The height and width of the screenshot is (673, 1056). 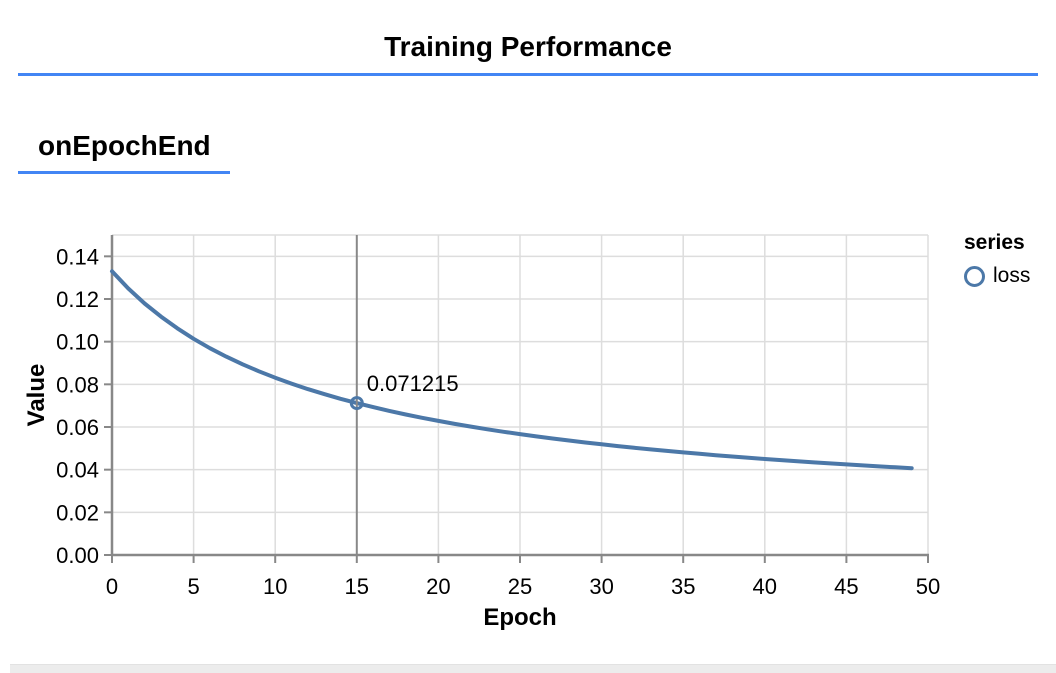 What do you see at coordinates (974, 276) in the screenshot?
I see `loss-series-circle-icon` at bounding box center [974, 276].